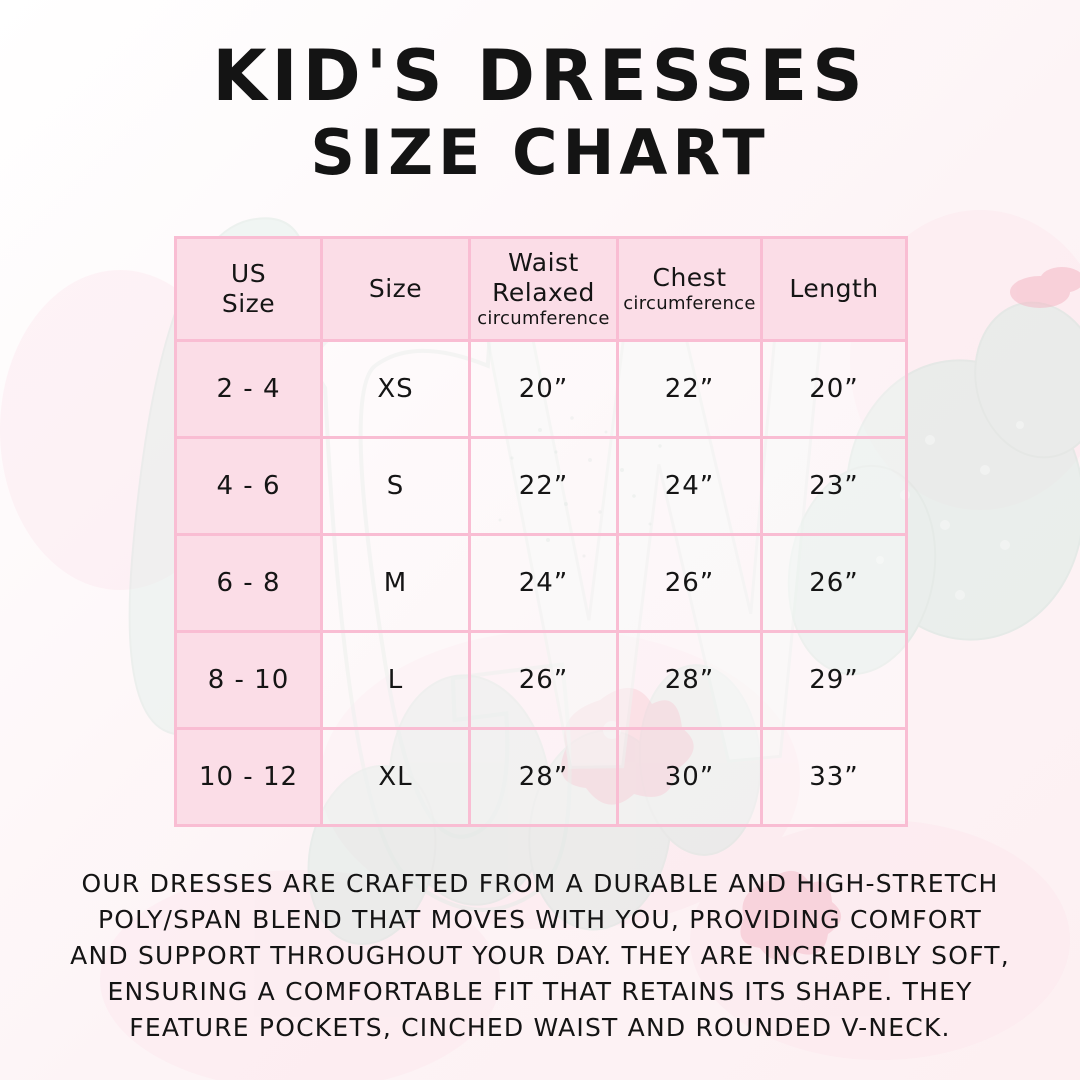 The image size is (1080, 1080). I want to click on cell-length: 29”, so click(834, 680).